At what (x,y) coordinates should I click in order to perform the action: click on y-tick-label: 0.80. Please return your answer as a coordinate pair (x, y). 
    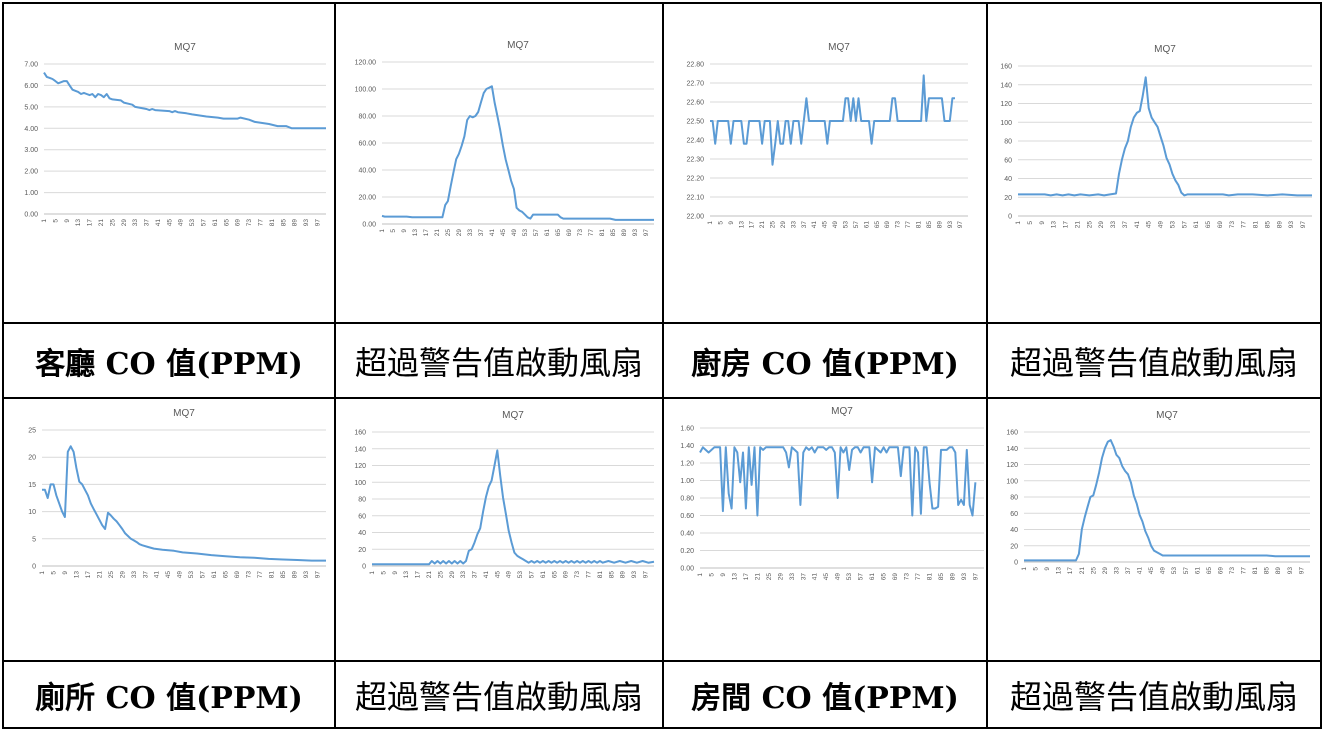
    Looking at the image, I should click on (687, 499).